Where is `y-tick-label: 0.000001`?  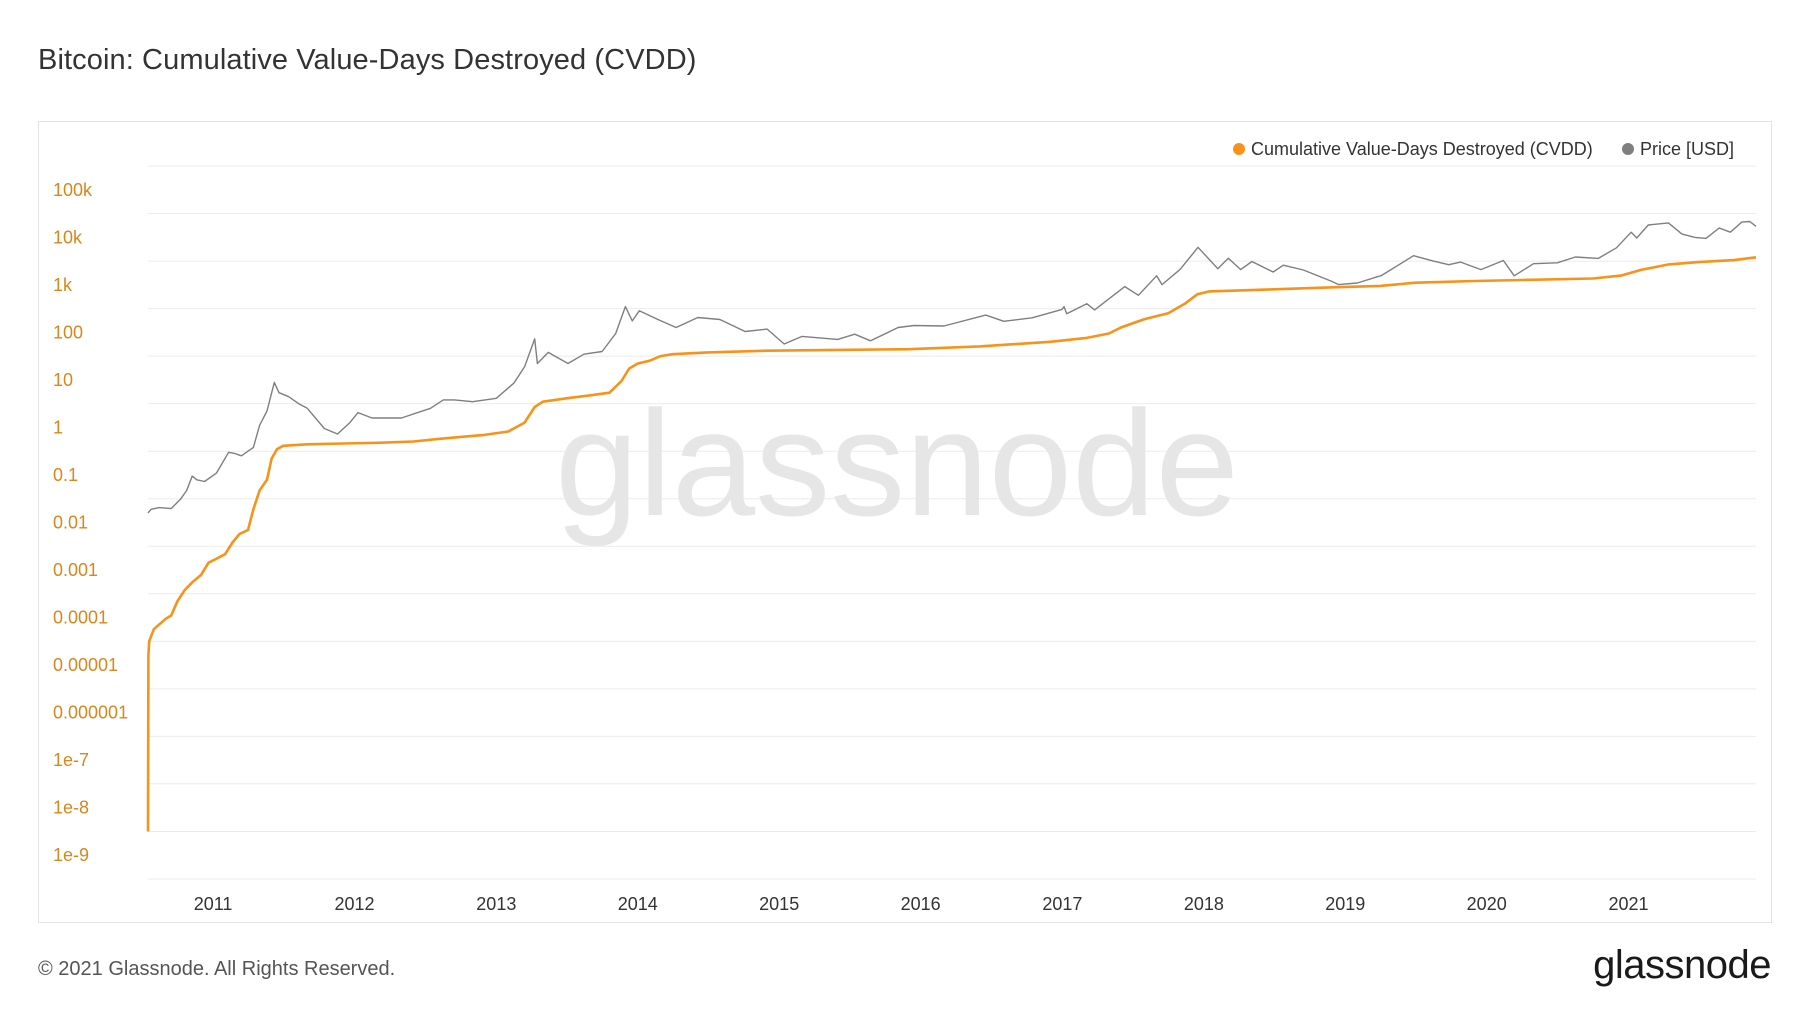 y-tick-label: 0.000001 is located at coordinates (90, 713).